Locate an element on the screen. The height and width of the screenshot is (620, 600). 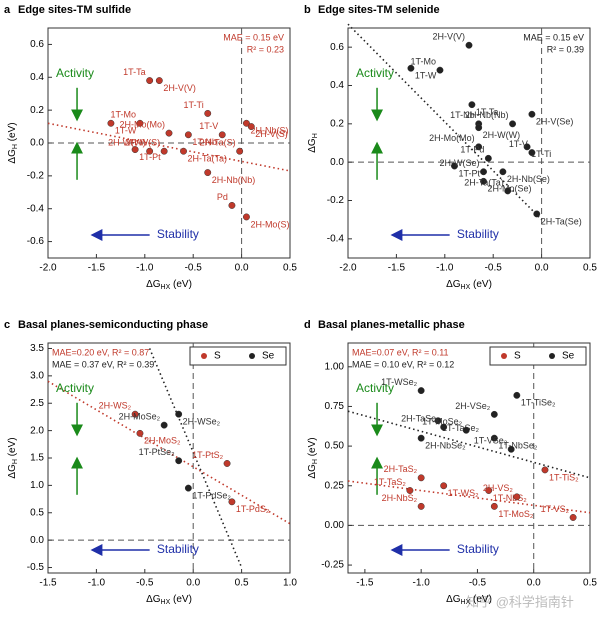
point-label: 2H-MoSe₂ is located at coordinates (140, 417).